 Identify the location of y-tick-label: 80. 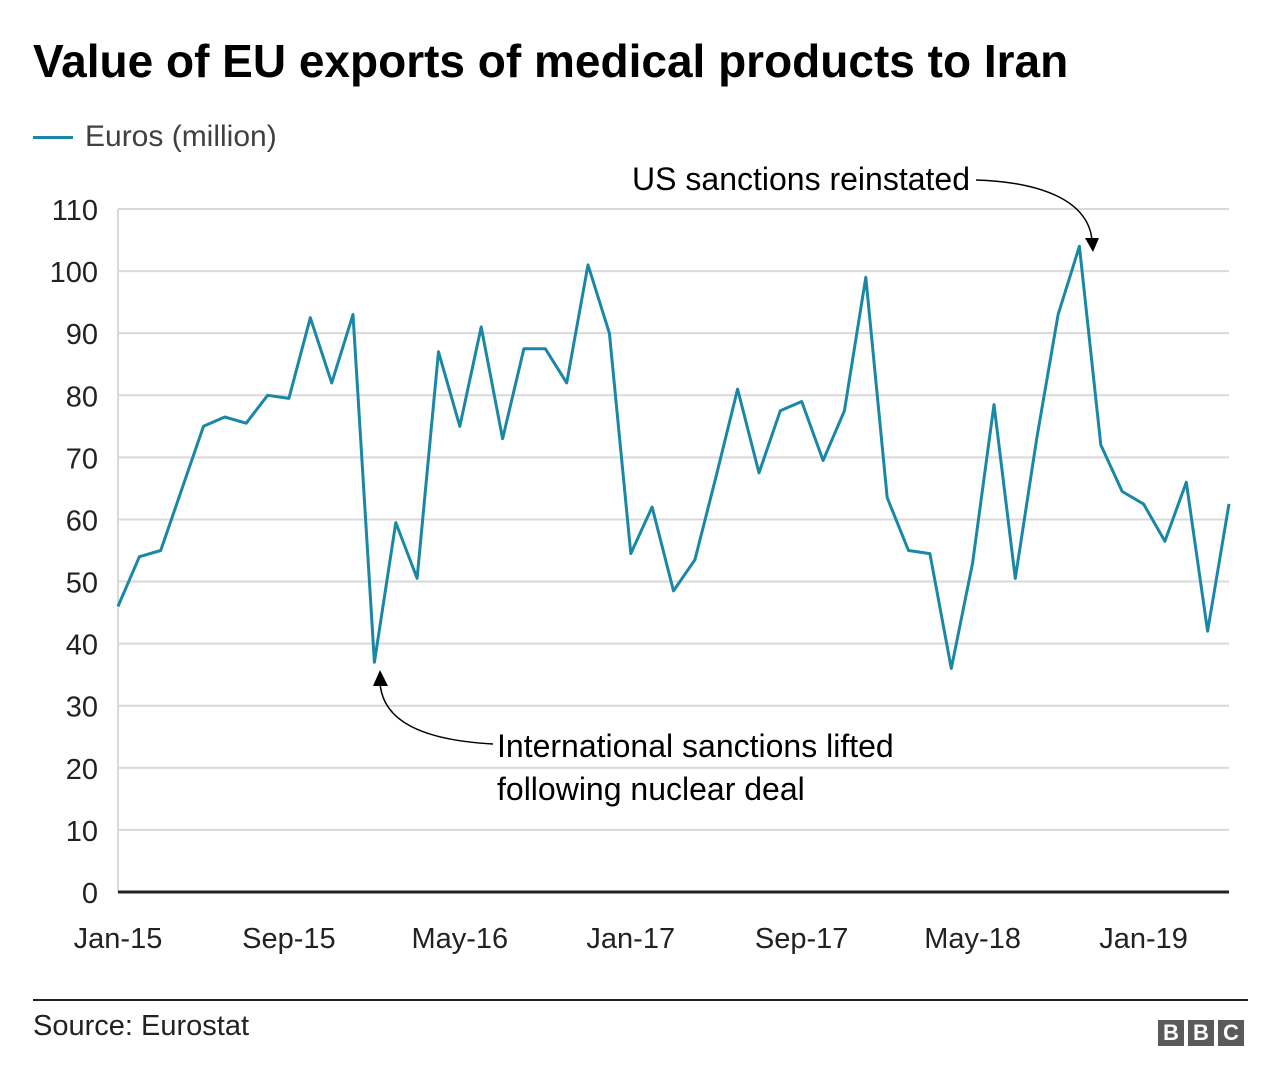
(82, 397).